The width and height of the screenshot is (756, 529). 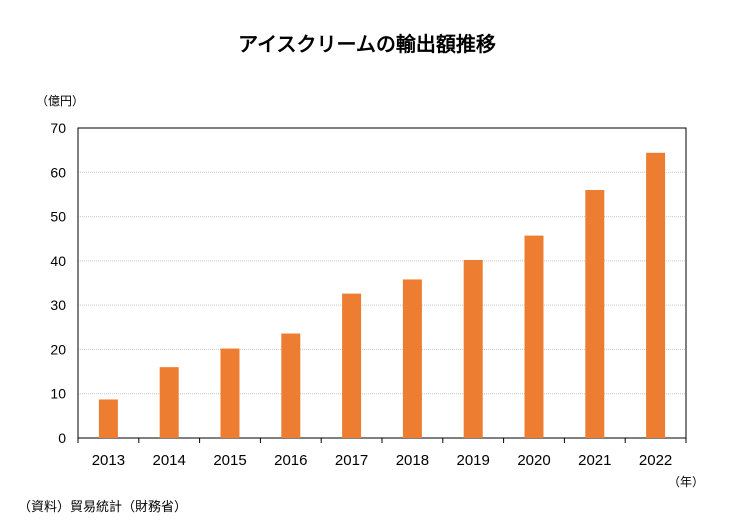 I want to click on source-note: （資料）貿易統計（財務省）, so click(x=102, y=507).